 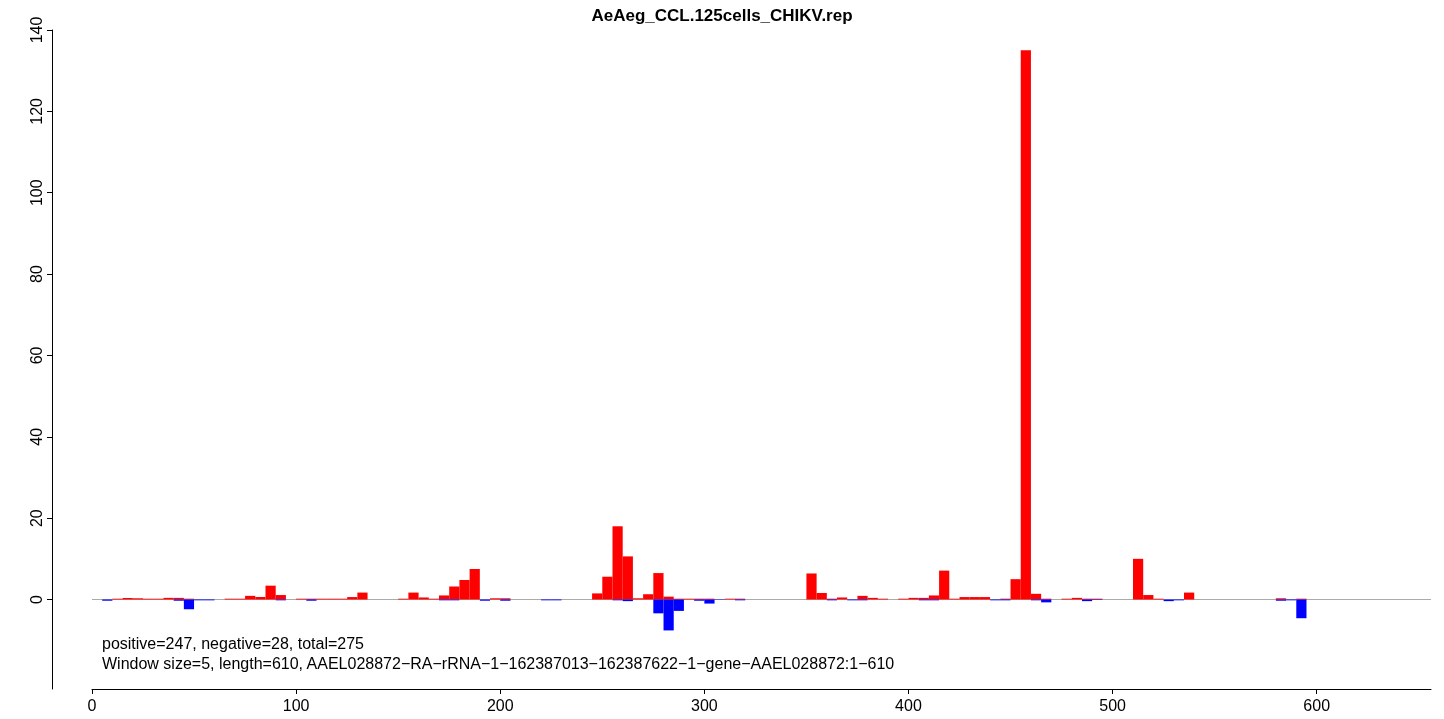 I want to click on x-tick-label: 600, so click(x=1317, y=705).